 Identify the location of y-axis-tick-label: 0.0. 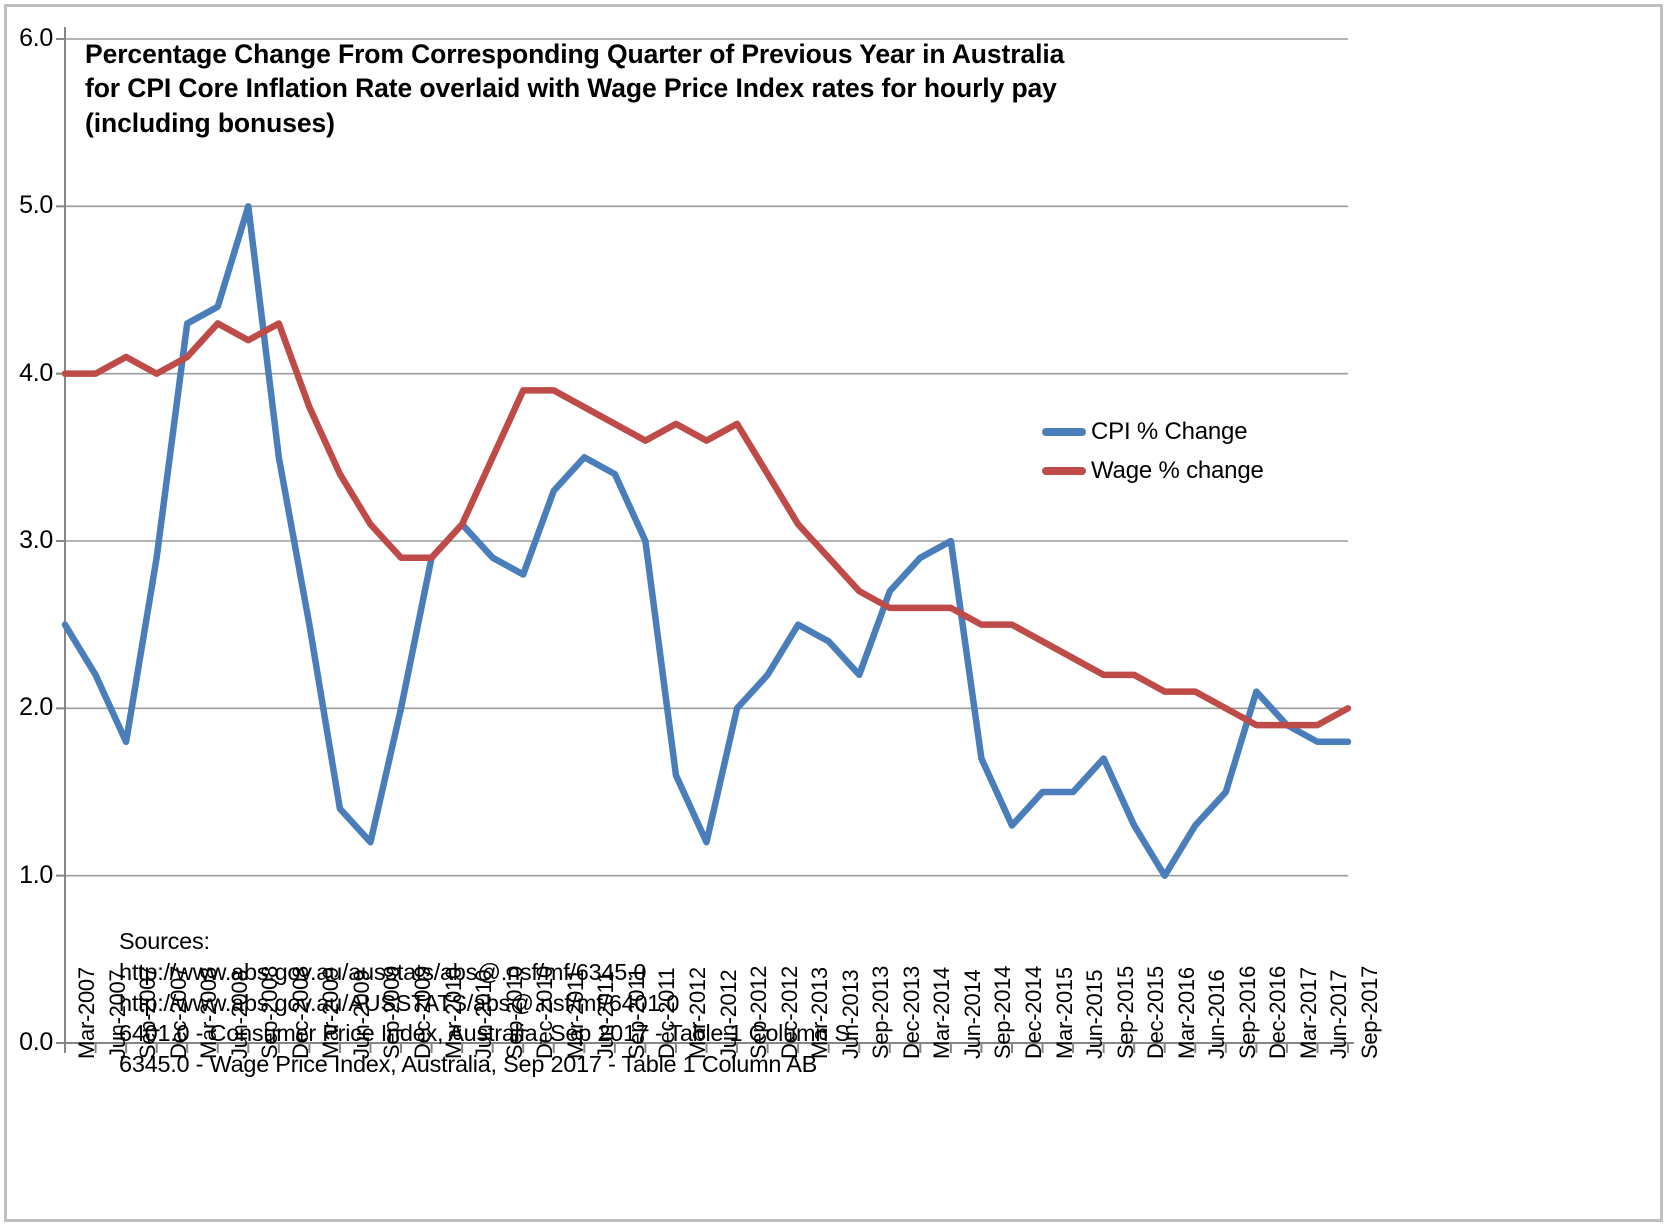
(36, 1042).